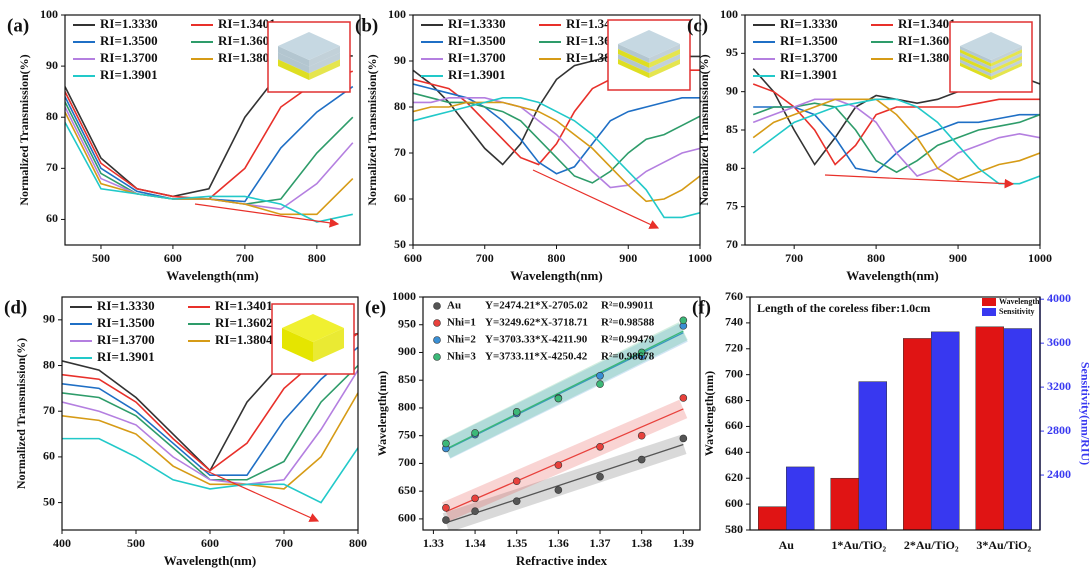  What do you see at coordinates (101, 258) in the screenshot?
I see `x-tick-label: 500` at bounding box center [101, 258].